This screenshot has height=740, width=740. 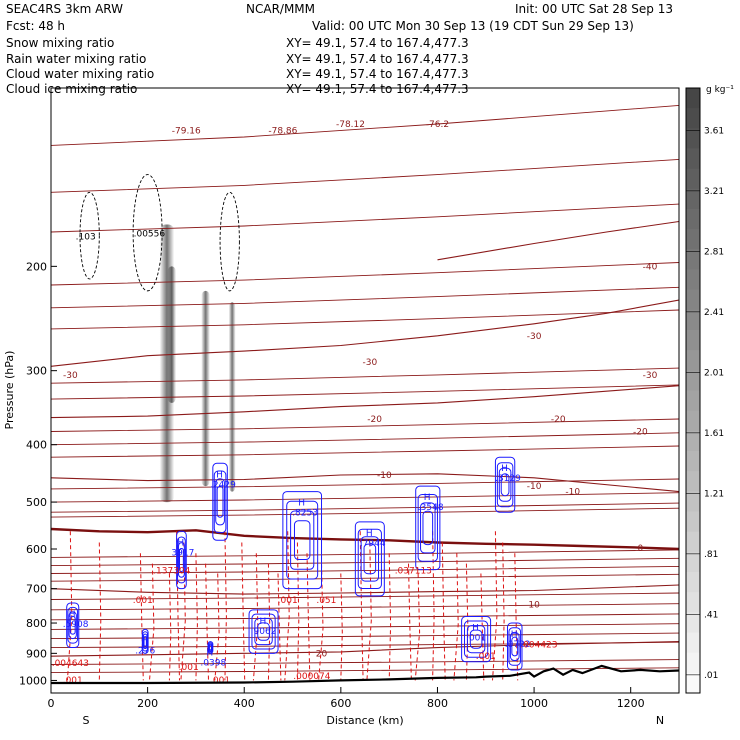 What do you see at coordinates (64, 9) in the screenshot?
I see `run-title: SEAC4RS 3km ARW` at bounding box center [64, 9].